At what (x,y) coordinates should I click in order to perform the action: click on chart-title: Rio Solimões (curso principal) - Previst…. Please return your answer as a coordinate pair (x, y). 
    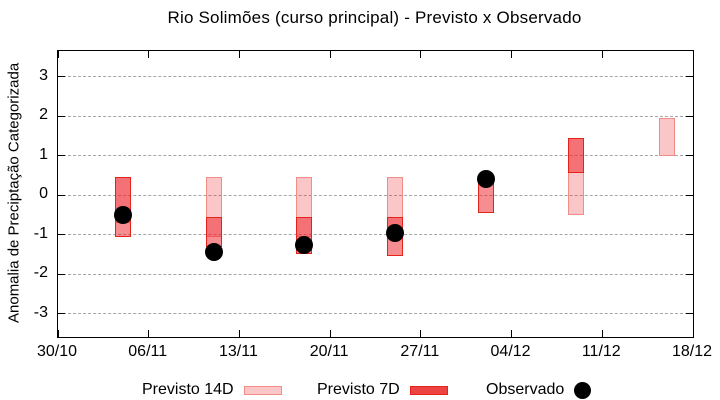
    Looking at the image, I should click on (374, 17).